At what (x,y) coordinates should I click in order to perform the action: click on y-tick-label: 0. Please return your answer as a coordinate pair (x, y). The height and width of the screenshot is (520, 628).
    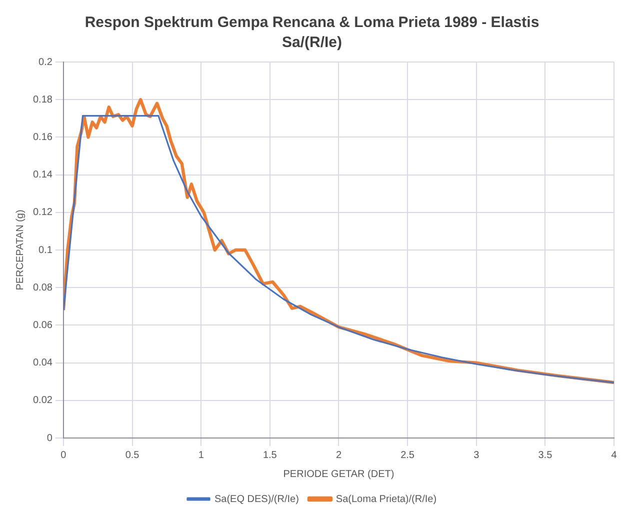
    Looking at the image, I should click on (49, 438).